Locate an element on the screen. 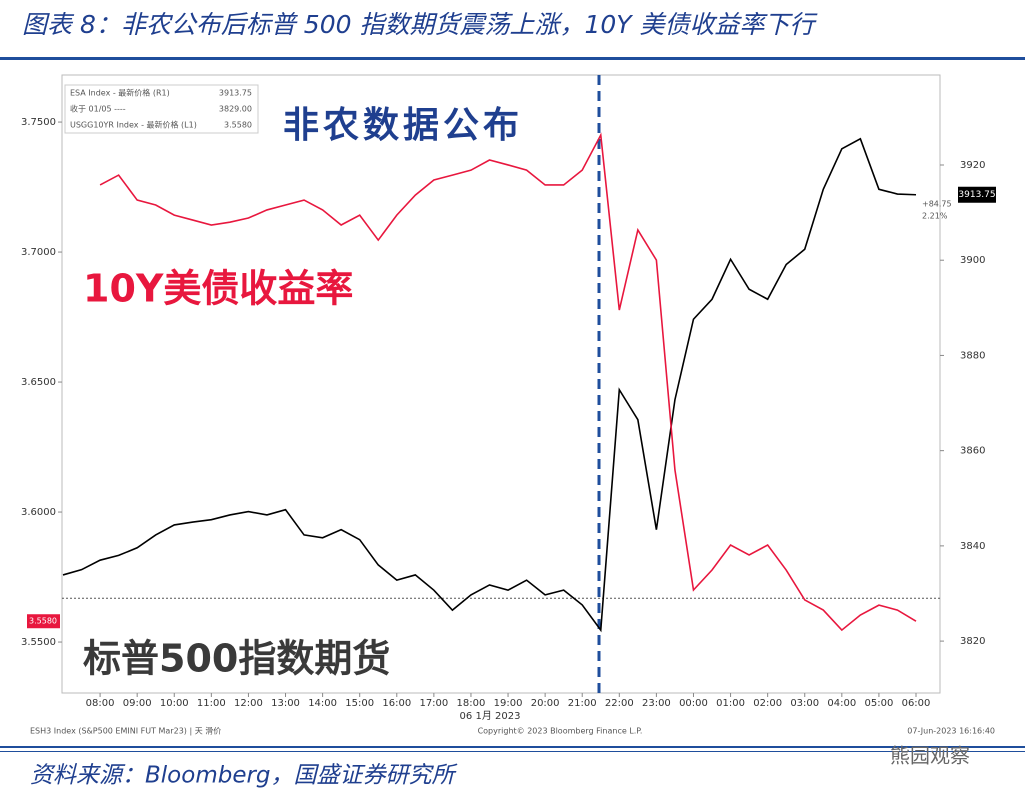 This screenshot has width=1025, height=805. x-tick-label: 04:00 is located at coordinates (841, 703).